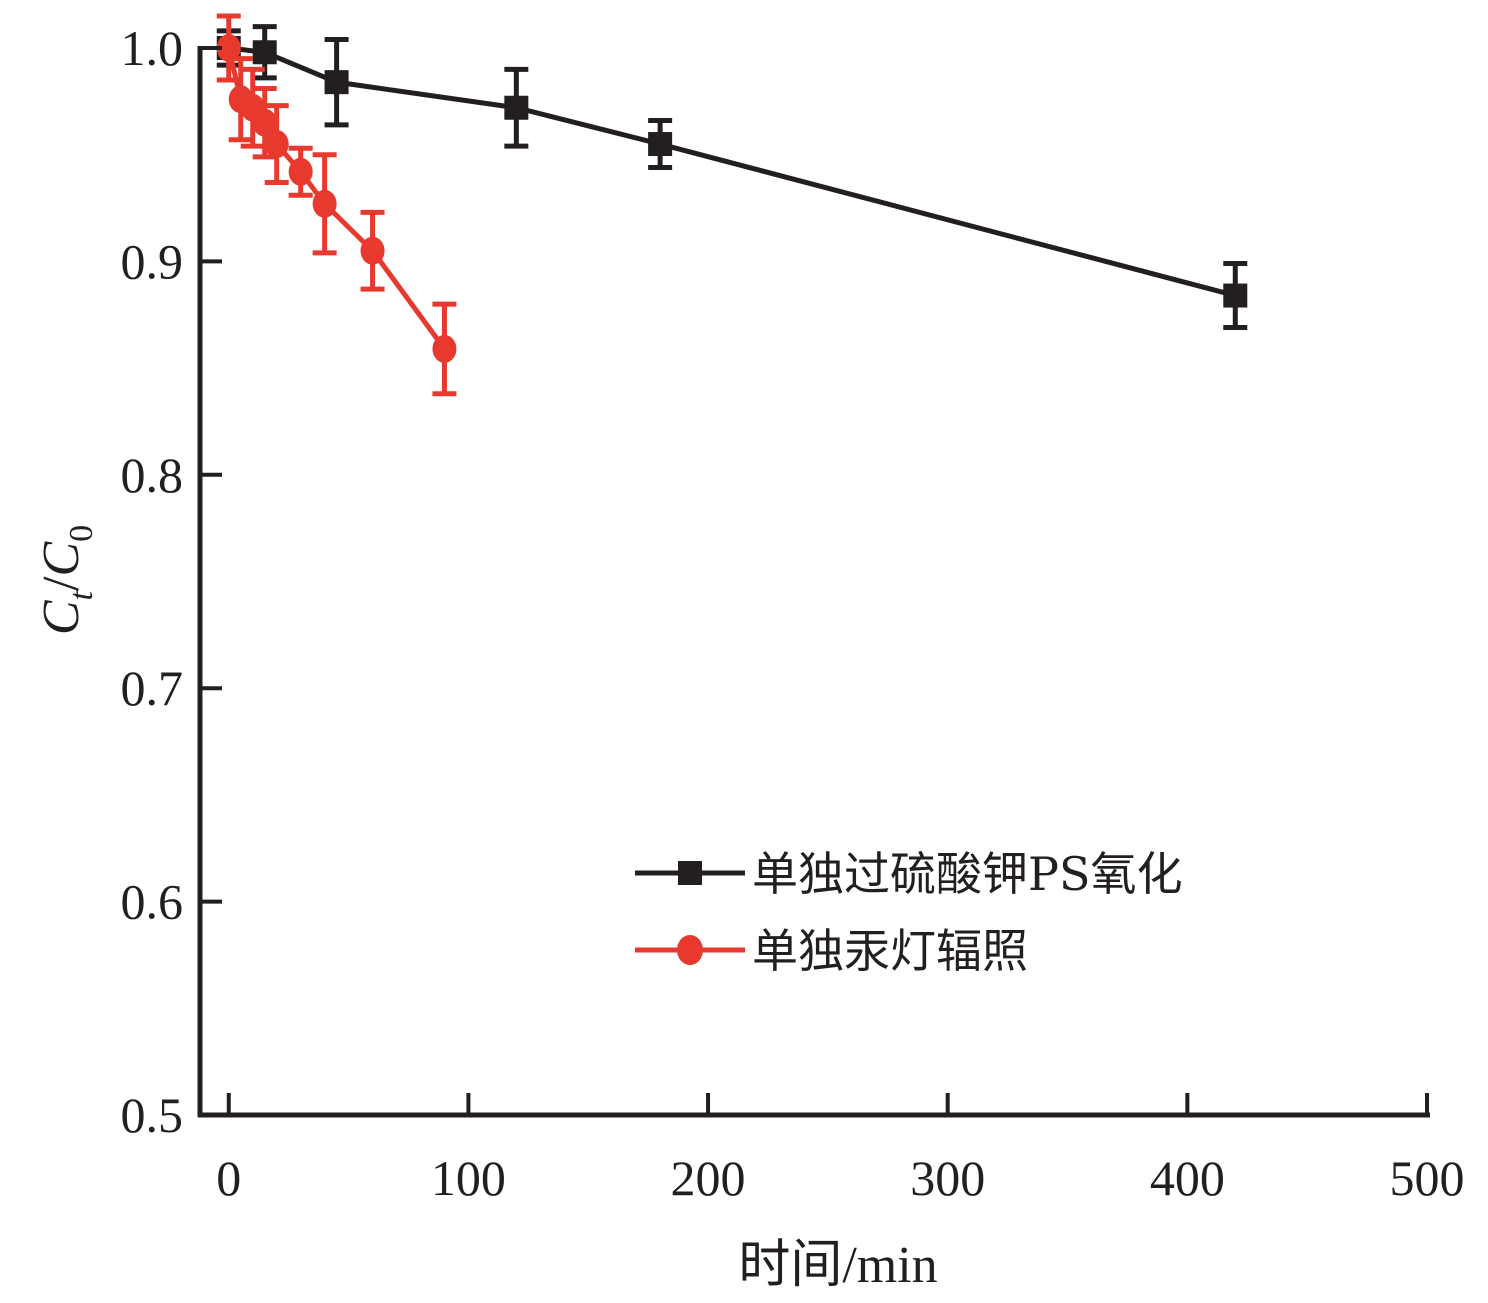 The width and height of the screenshot is (1488, 1303). What do you see at coordinates (837, 1265) in the screenshot?
I see `x-axis-label: 时间/min` at bounding box center [837, 1265].